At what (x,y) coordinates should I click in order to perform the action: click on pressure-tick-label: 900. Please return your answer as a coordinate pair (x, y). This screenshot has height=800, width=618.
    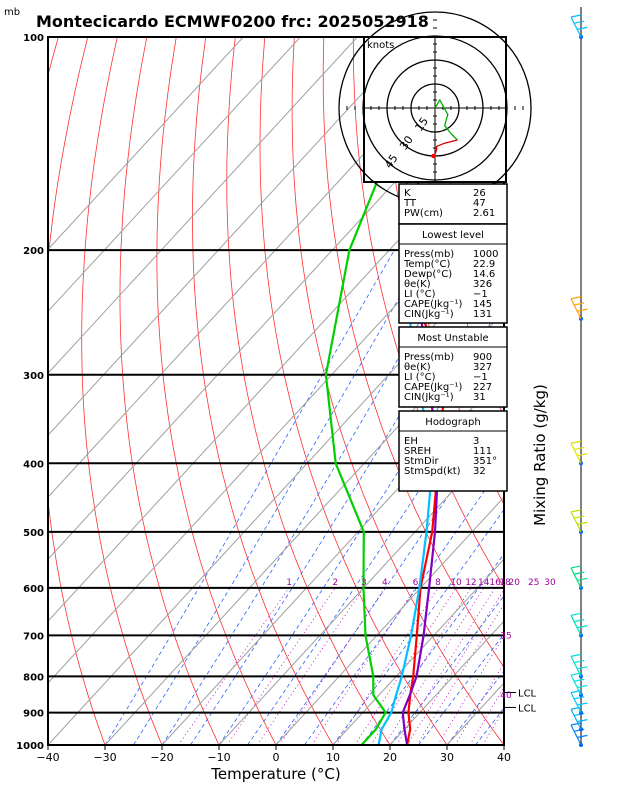
    Looking at the image, I should click on (33, 714).